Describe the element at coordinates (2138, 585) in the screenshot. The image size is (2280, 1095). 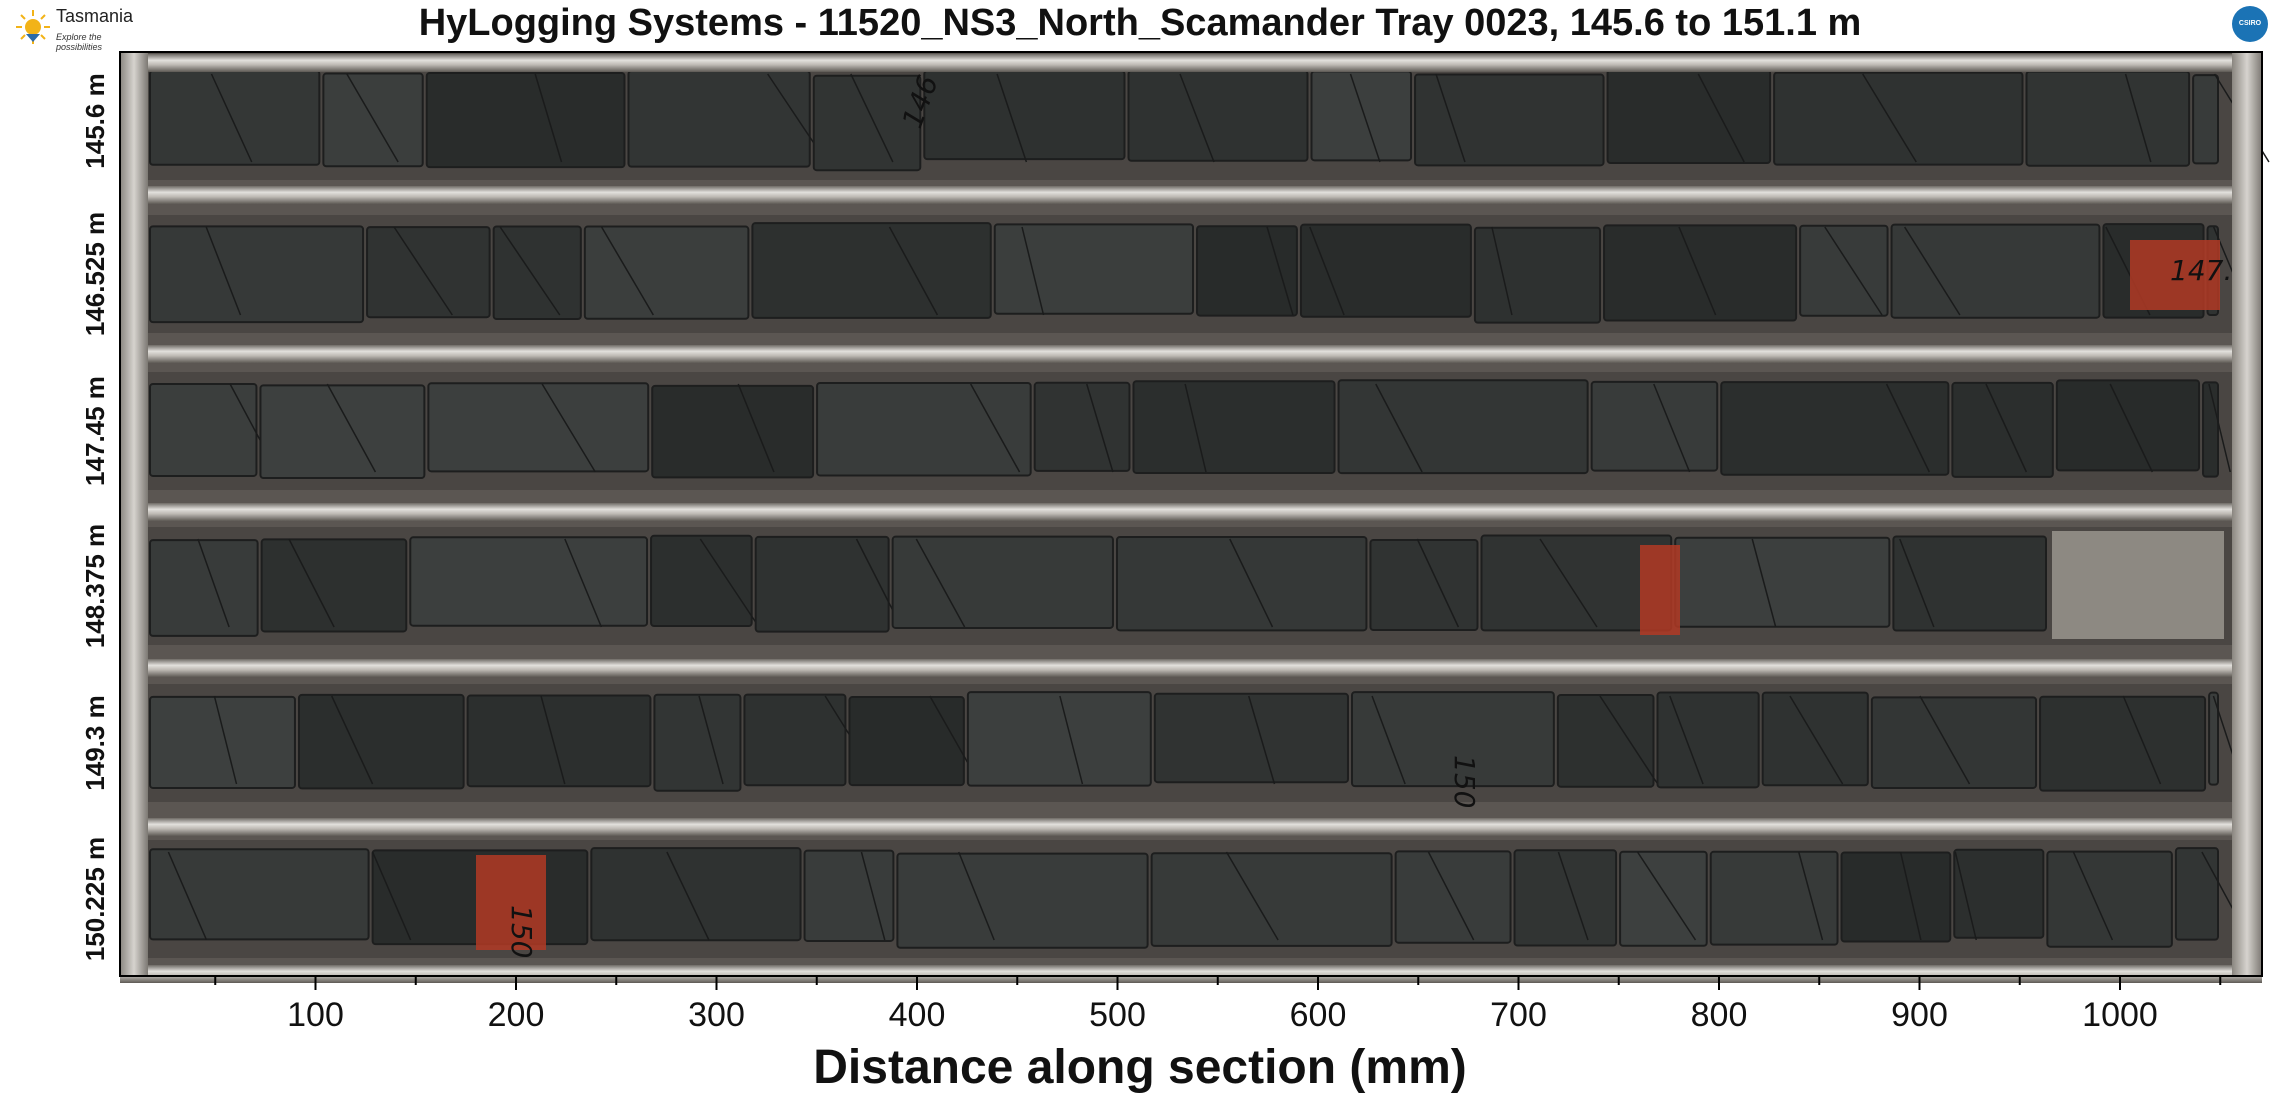
I see `empty-tray-section` at that location.